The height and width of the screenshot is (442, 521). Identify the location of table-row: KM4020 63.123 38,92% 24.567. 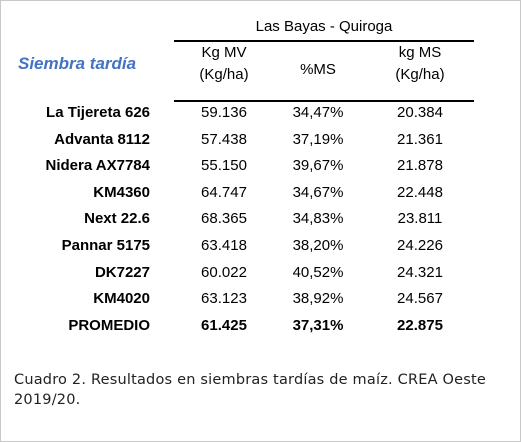
(244, 299).